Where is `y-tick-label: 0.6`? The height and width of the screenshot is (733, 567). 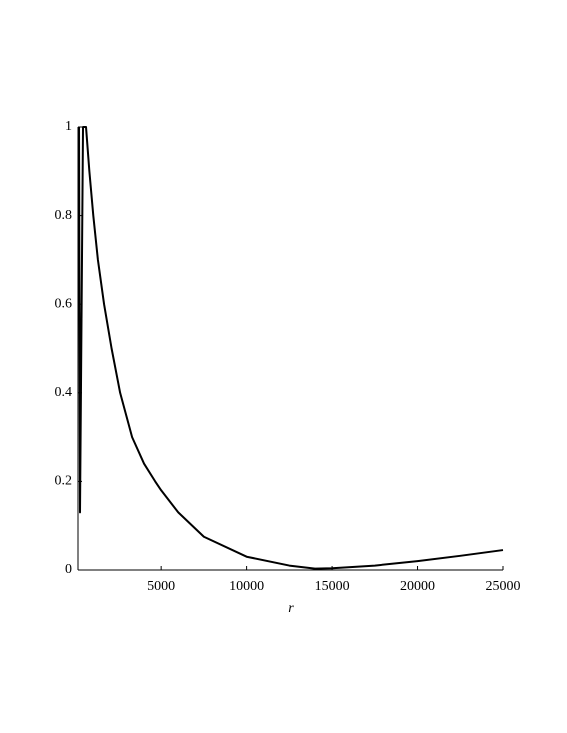
y-tick-label: 0.6 is located at coordinates (64, 303).